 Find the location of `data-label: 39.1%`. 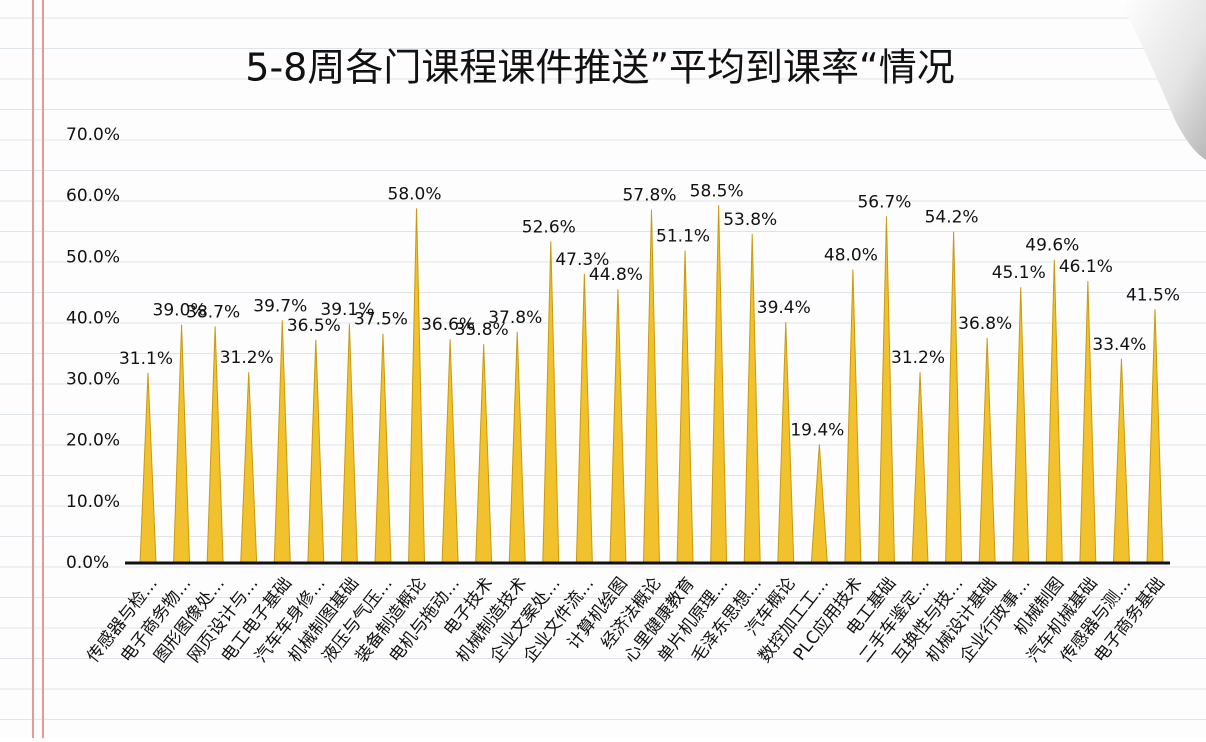

data-label: 39.1% is located at coordinates (347, 310).